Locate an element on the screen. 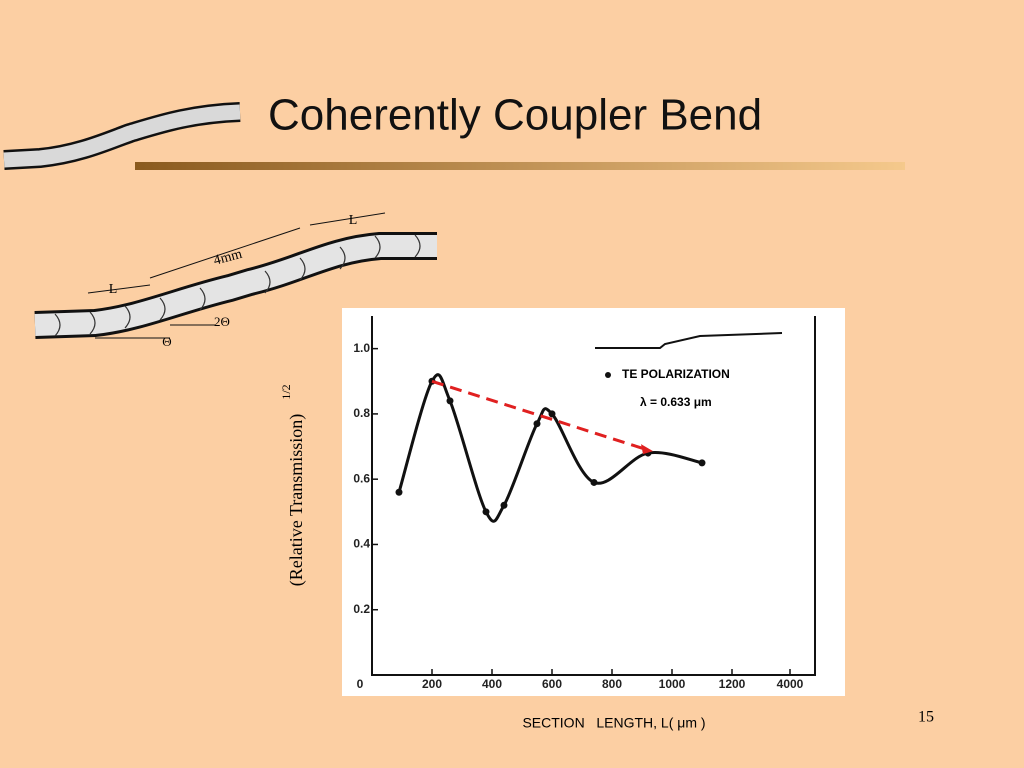 The image size is (1024, 768). y-axis-label: (Relative Transmission) is located at coordinates (296, 500).